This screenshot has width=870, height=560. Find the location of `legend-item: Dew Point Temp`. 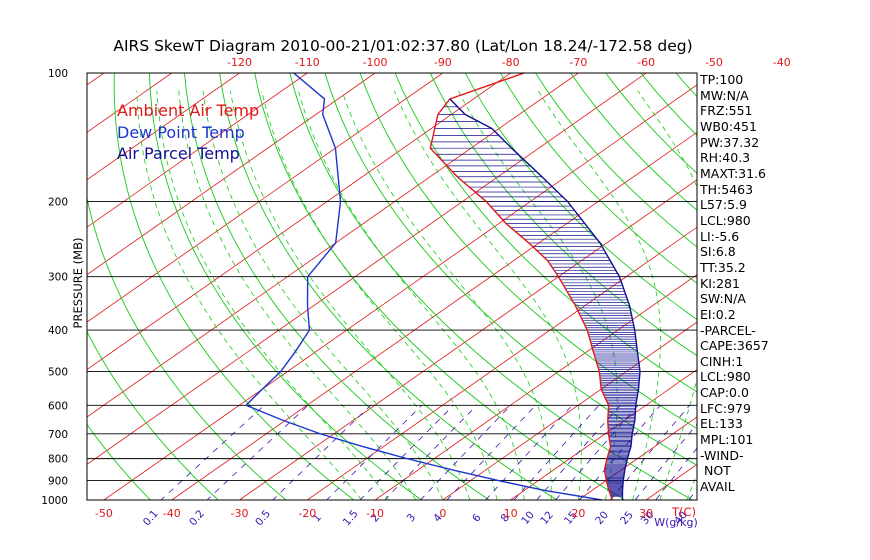

legend-item: Dew Point Temp is located at coordinates (181, 132).